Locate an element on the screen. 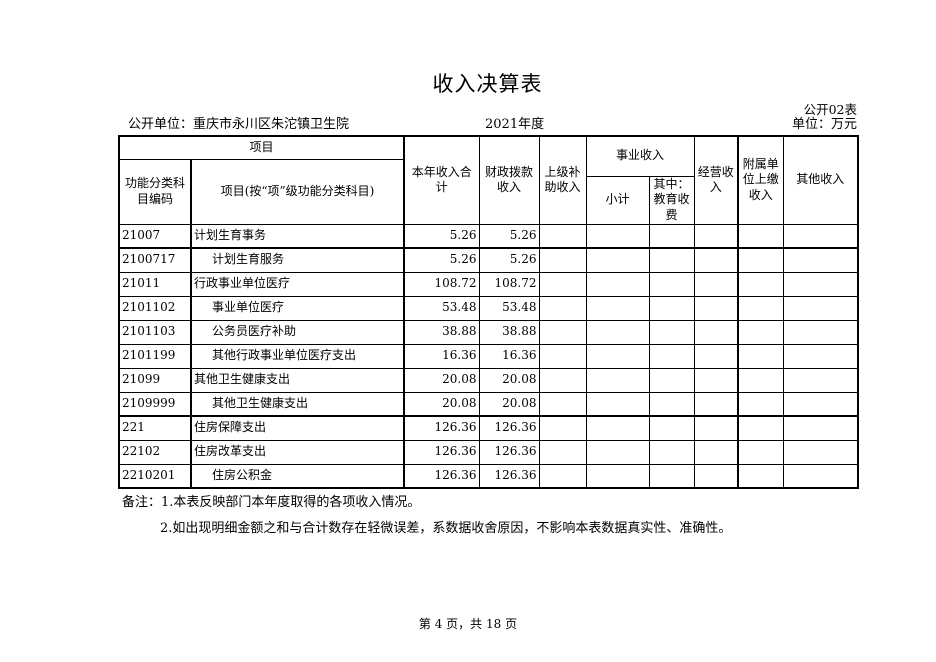 Image resolution: width=936 pixels, height=662 pixels. table-row: 2101199 其他行政事业单位医疗支出 16.36 16.36 is located at coordinates (488, 356).